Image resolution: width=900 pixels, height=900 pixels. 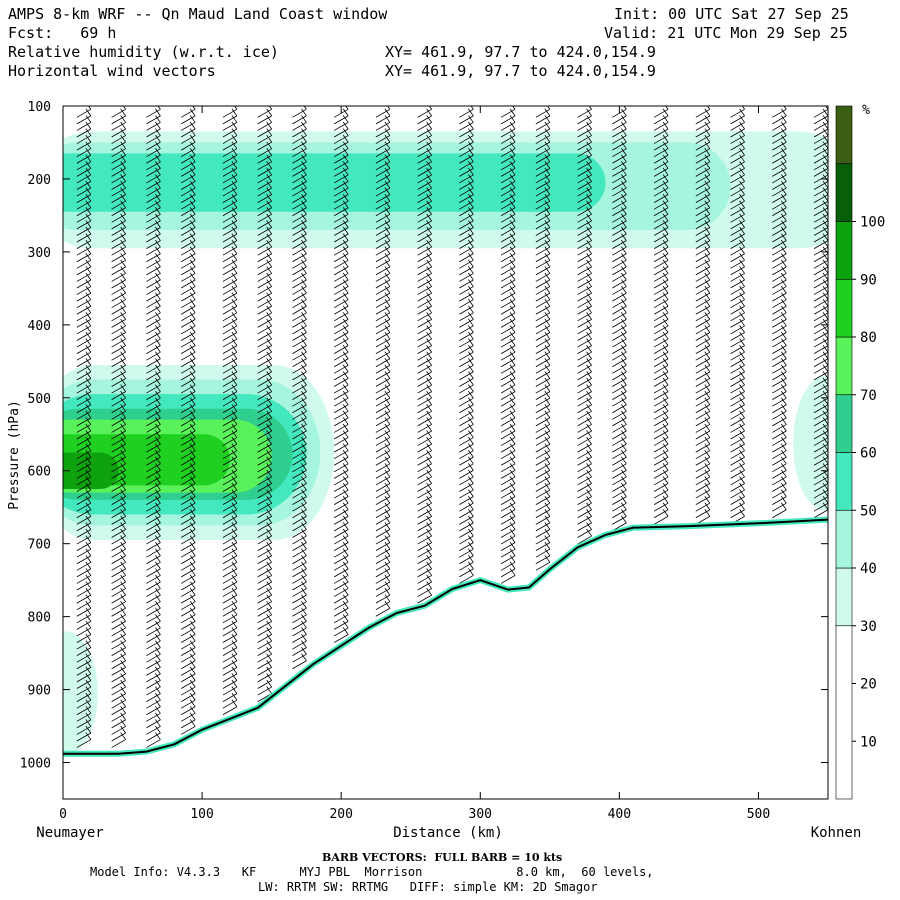 I want to click on colorbar-swatch, so click(x=844, y=712).